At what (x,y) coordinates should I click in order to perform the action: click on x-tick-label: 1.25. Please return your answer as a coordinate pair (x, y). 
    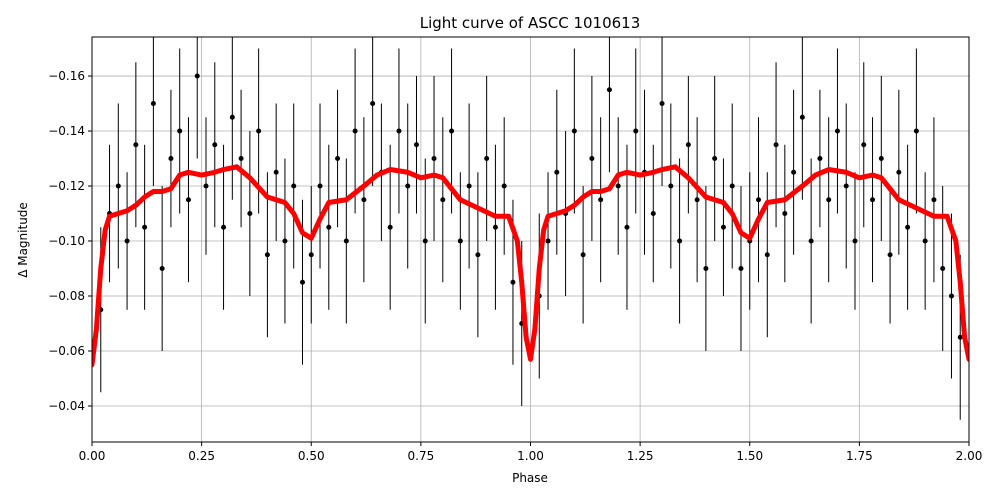
    Looking at the image, I should click on (640, 456).